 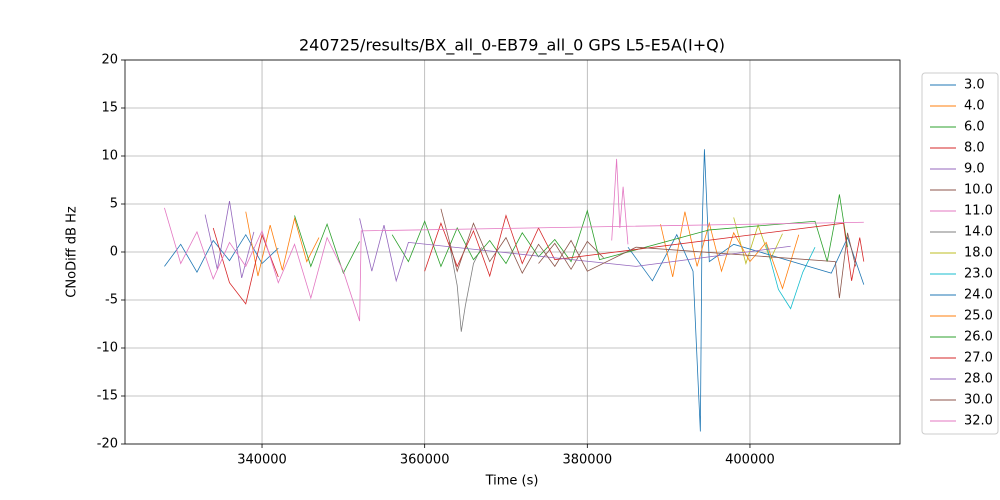 What do you see at coordinates (974, 106) in the screenshot?
I see `legend-label: 4.0` at bounding box center [974, 106].